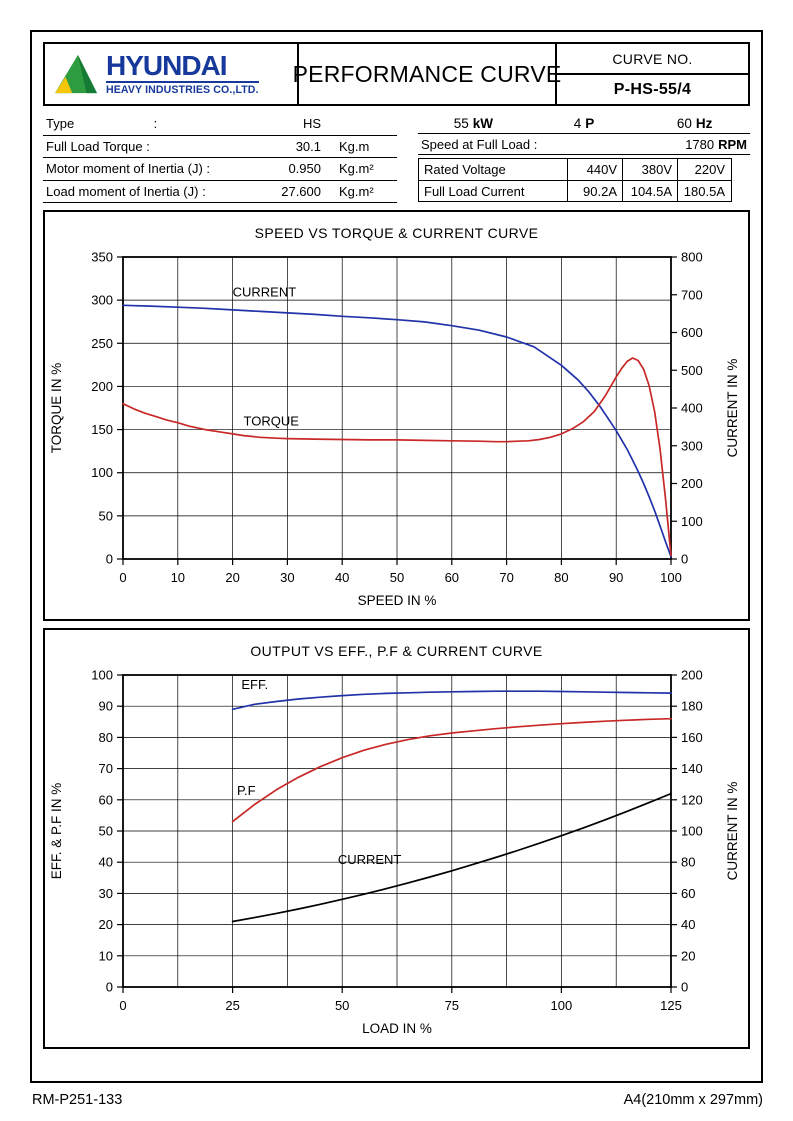 The height and width of the screenshot is (1121, 793). Describe the element at coordinates (254, 684) in the screenshot. I see `svg-text: EFF.` at that location.